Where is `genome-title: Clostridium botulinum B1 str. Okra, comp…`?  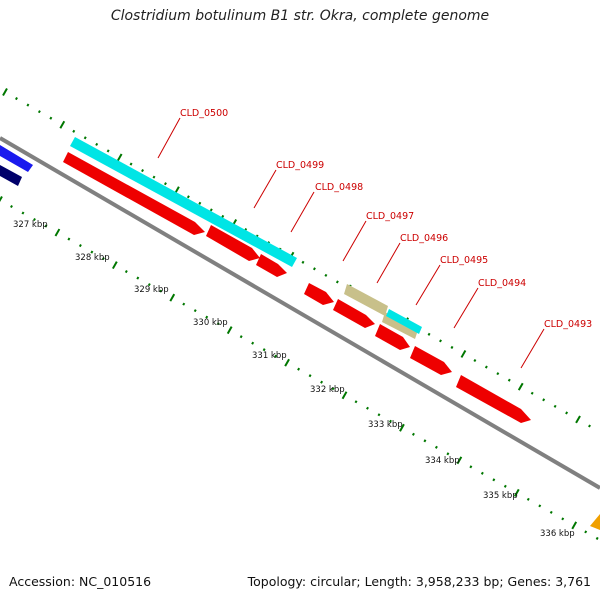 genome-title: Clostridium botulinum B1 str. Okra, comp… is located at coordinates (300, 16).